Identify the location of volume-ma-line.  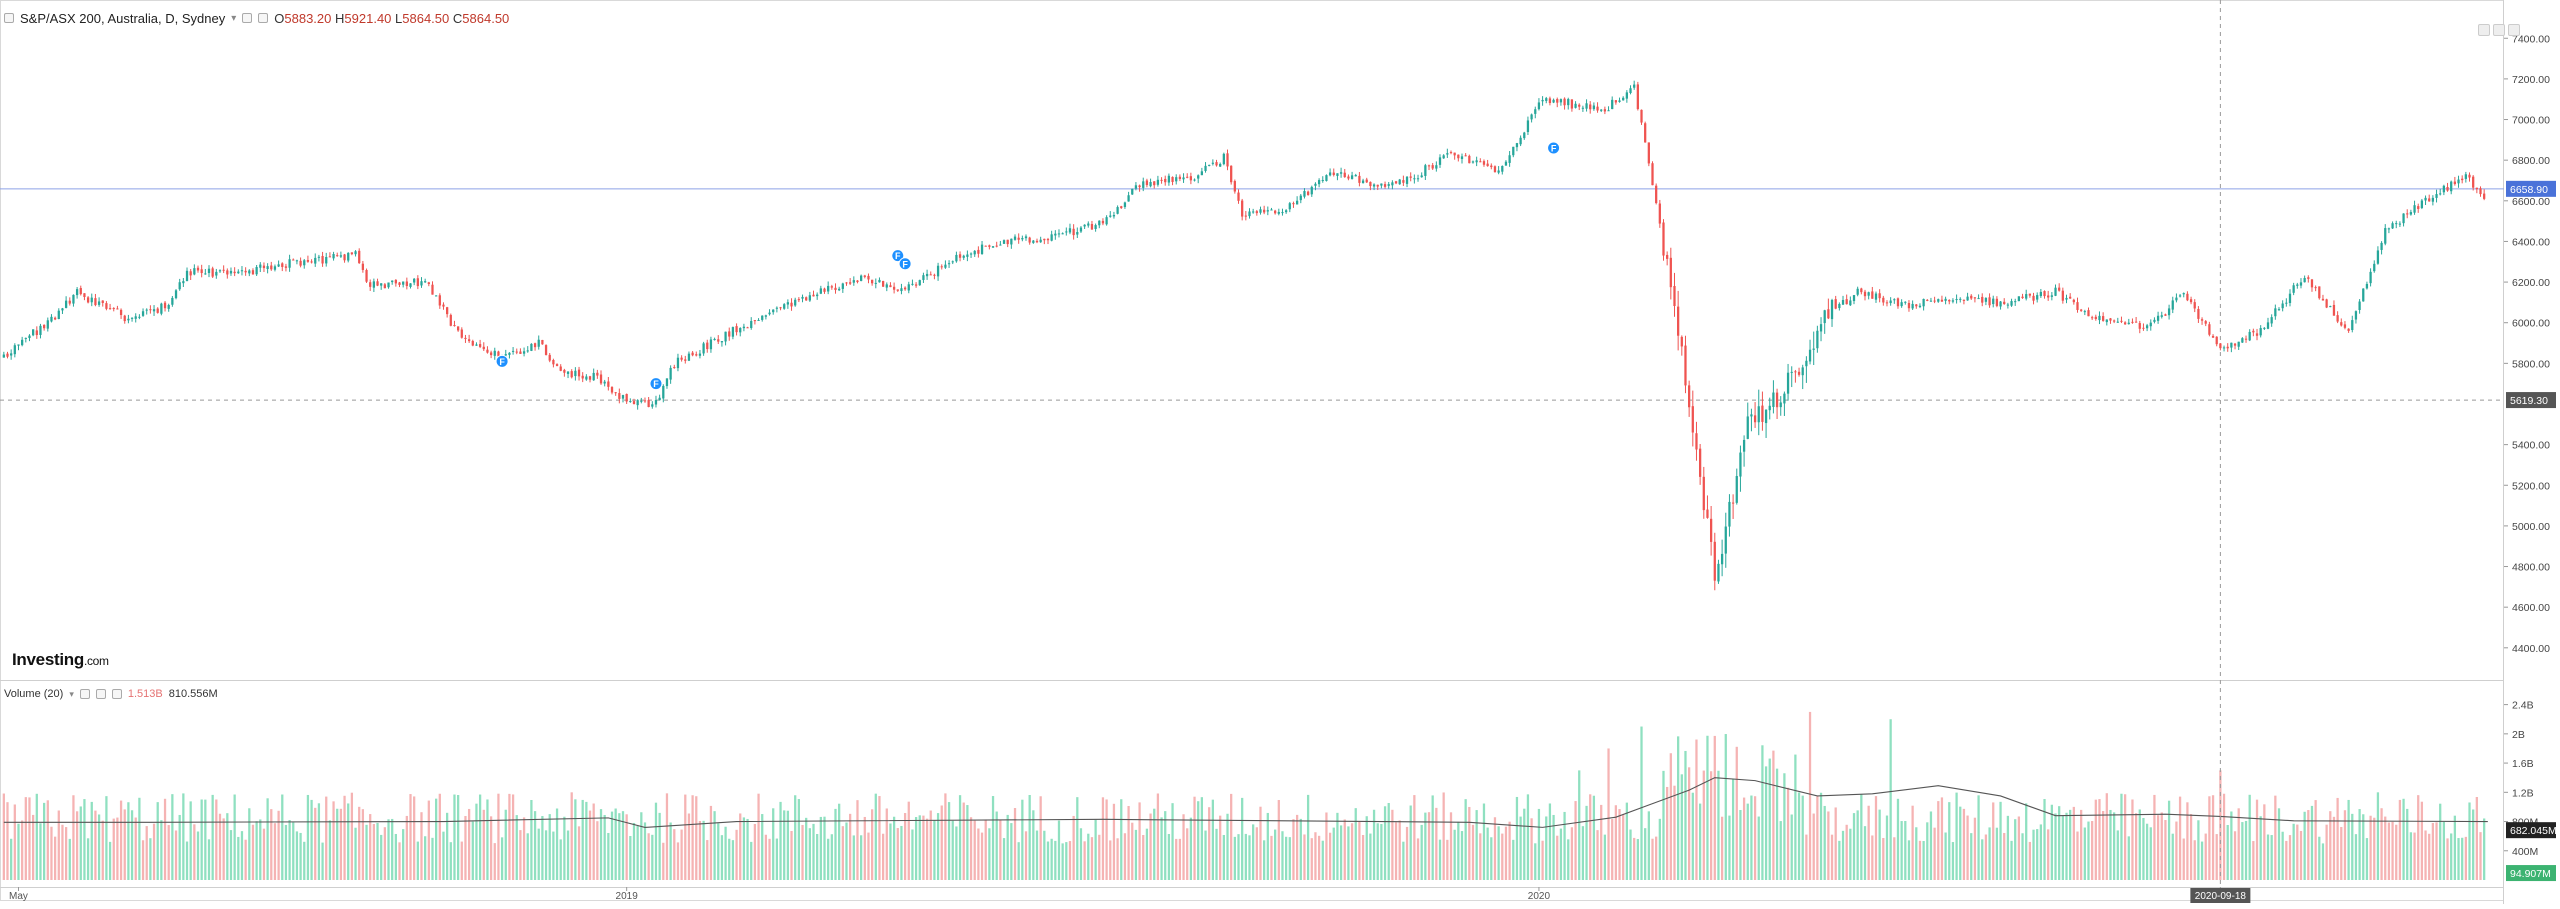
(1245, 802).